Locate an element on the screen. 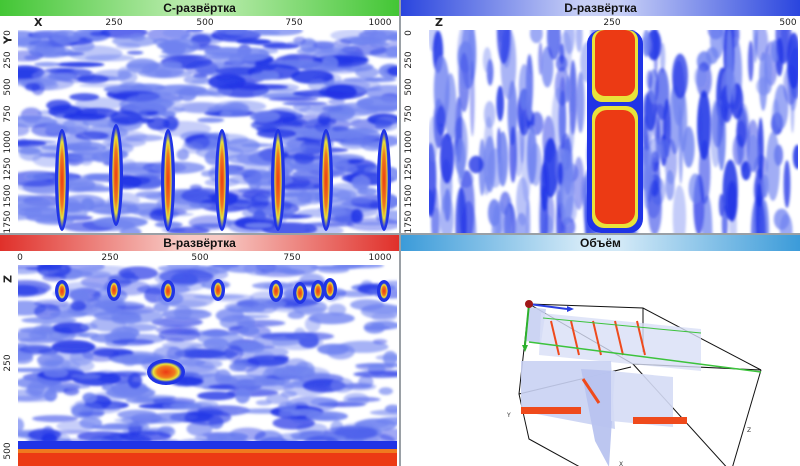 The height and width of the screenshot is (466, 800). b-scan-title: B-развёртка is located at coordinates (199, 243).